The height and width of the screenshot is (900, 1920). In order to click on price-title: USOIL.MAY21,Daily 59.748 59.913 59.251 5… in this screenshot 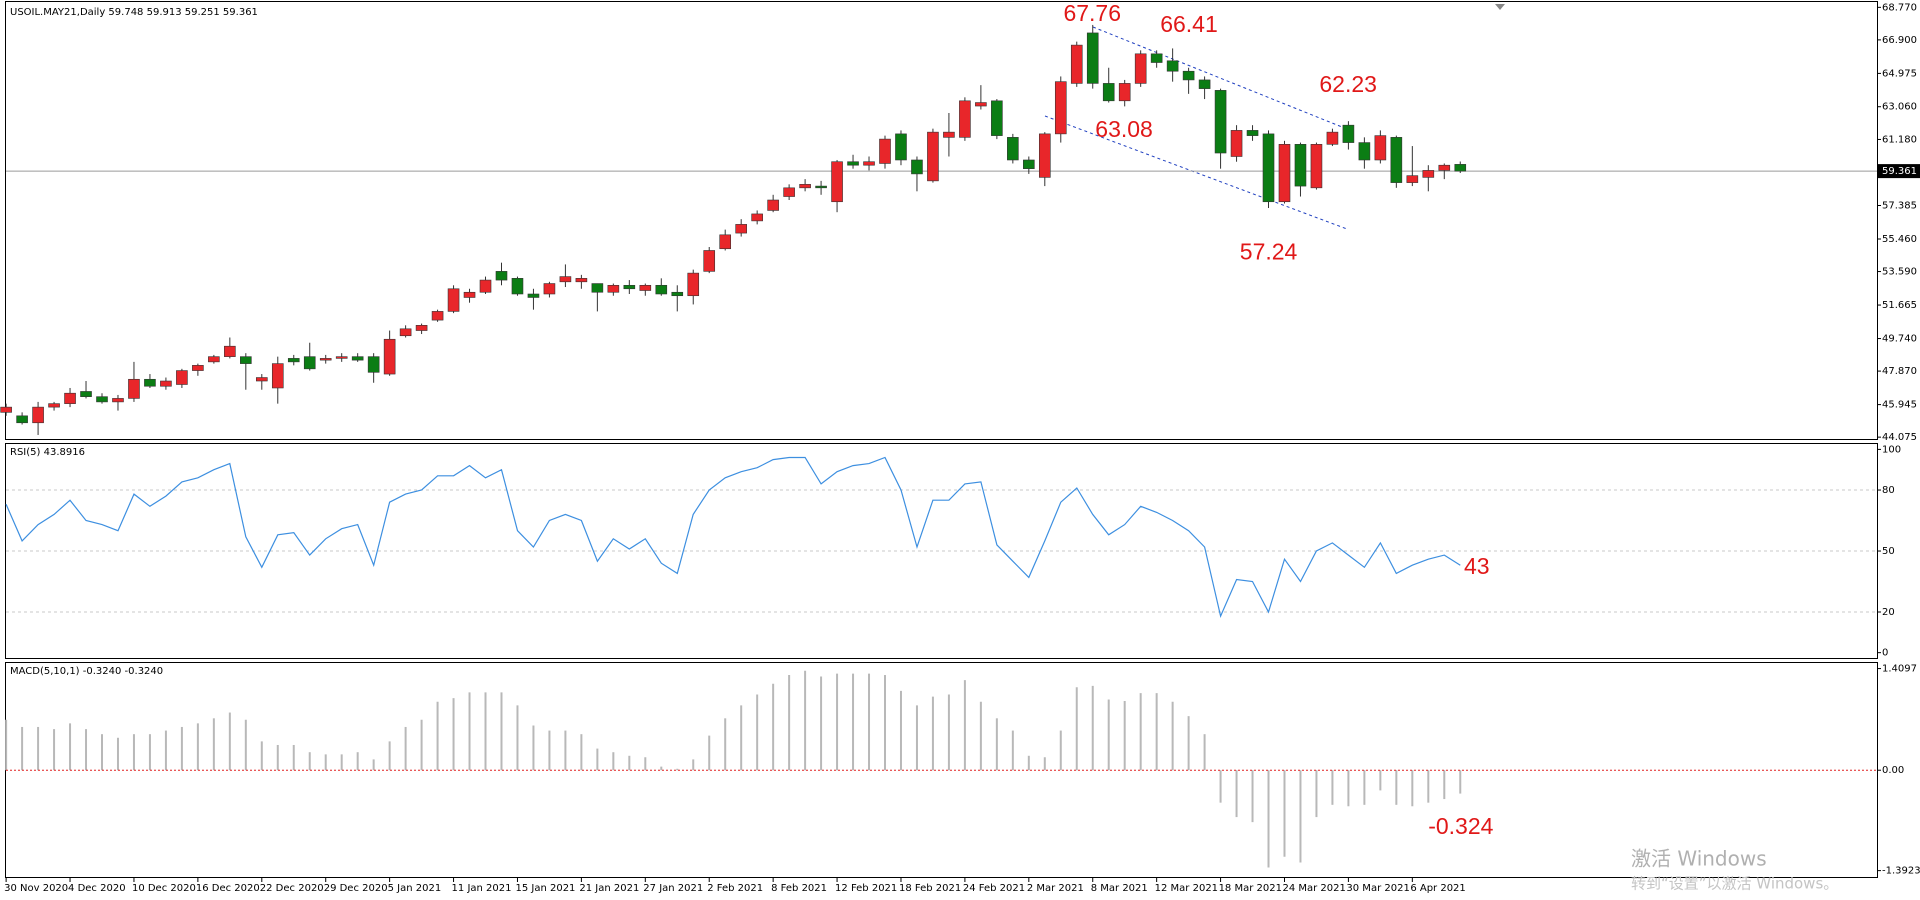, I will do `click(134, 12)`.